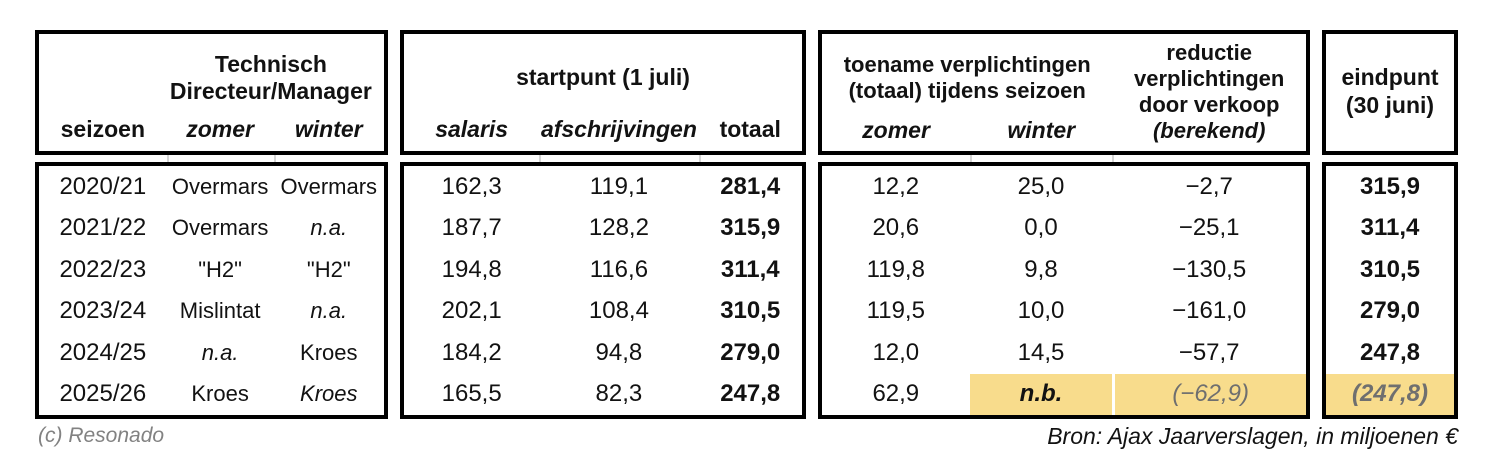  I want to click on cell-toename-winter: 9,8, so click(1041, 269).